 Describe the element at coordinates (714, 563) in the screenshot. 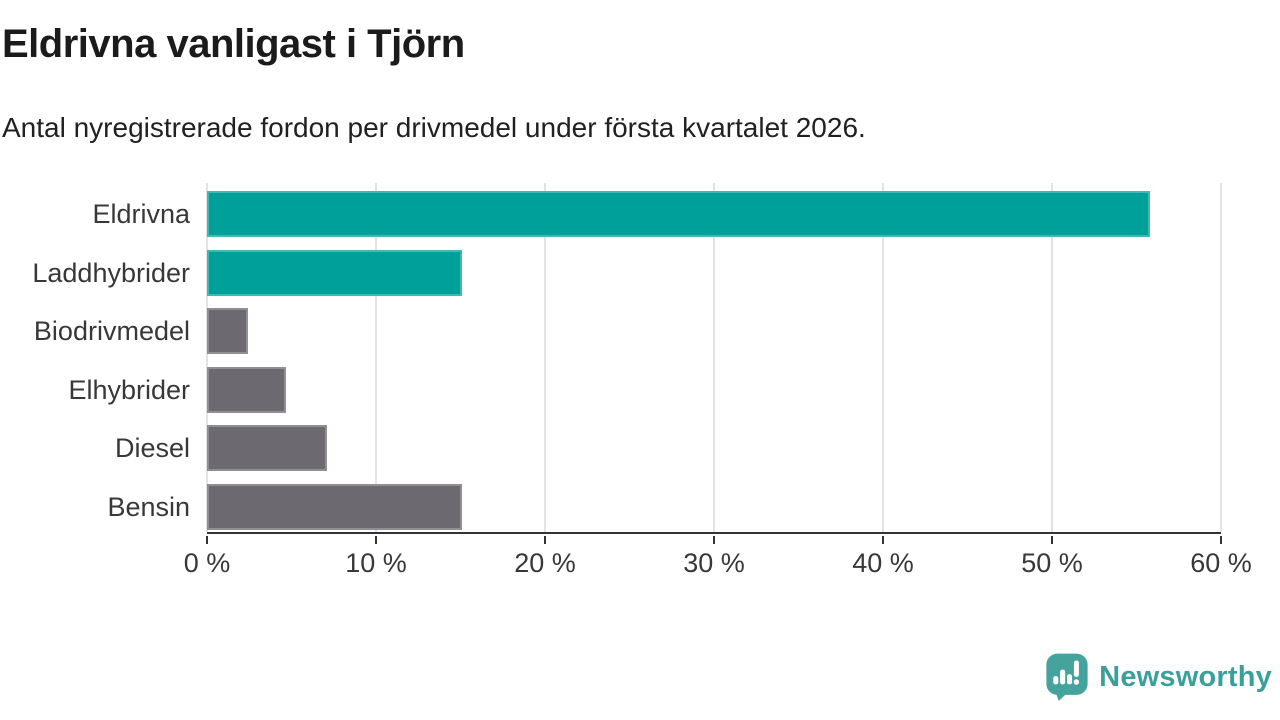

I see `x-tick-label: 30 %` at that location.